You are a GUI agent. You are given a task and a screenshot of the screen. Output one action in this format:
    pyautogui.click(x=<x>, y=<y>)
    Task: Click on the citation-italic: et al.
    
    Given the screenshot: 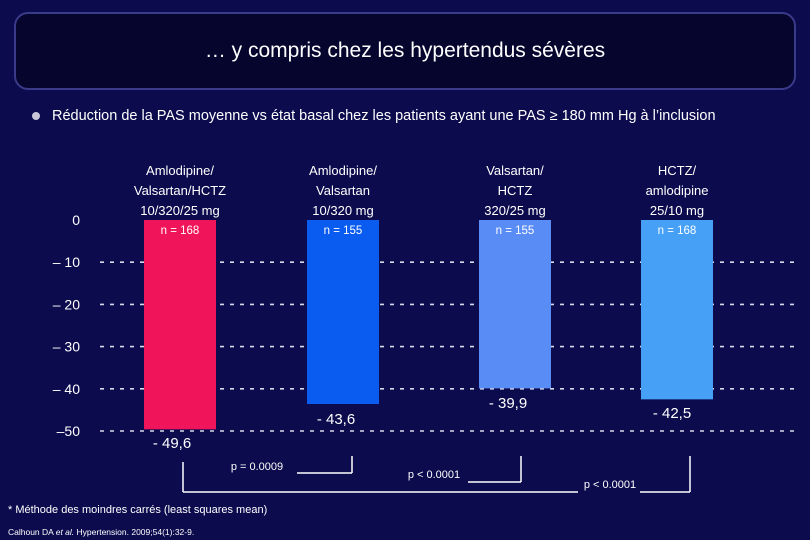 What is the action you would take?
    pyautogui.click(x=65, y=532)
    